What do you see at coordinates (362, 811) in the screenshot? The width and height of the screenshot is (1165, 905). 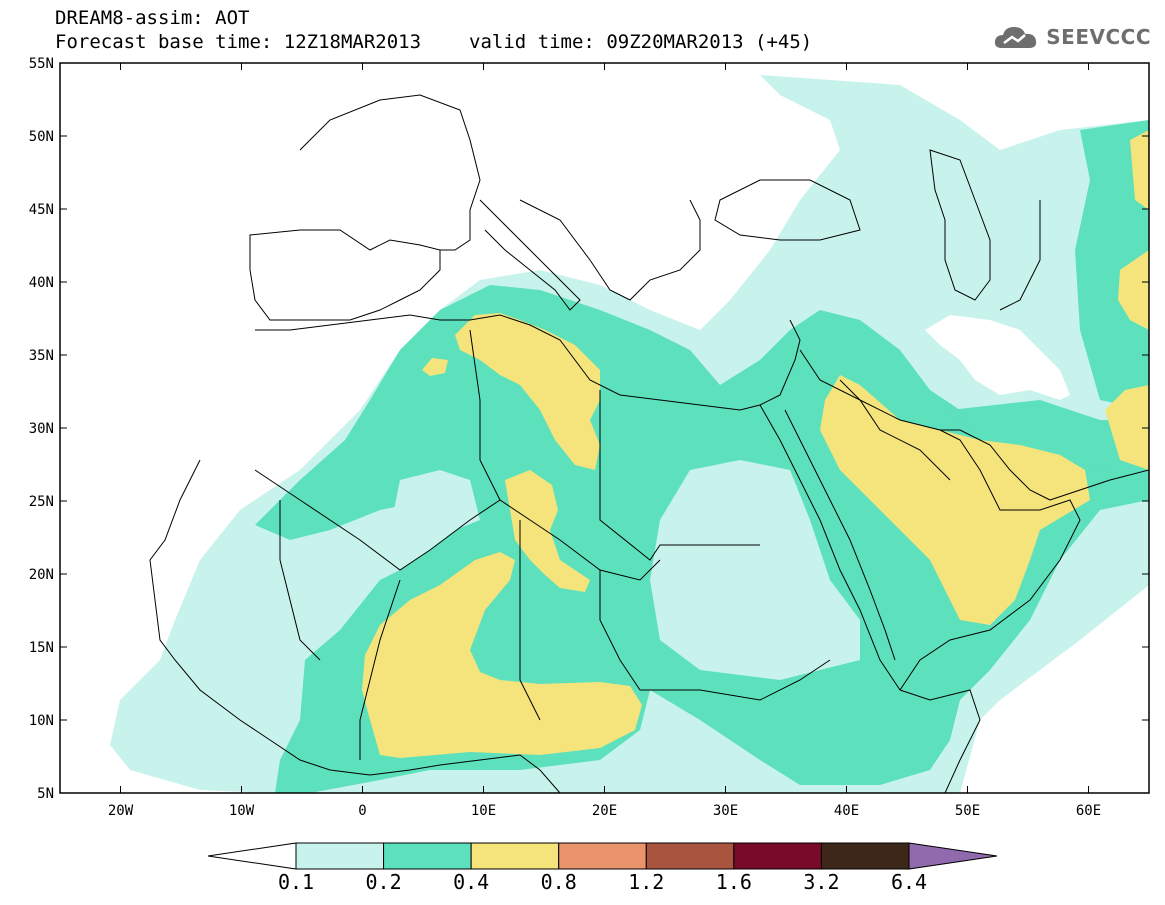 I see `lon-label: 0` at bounding box center [362, 811].